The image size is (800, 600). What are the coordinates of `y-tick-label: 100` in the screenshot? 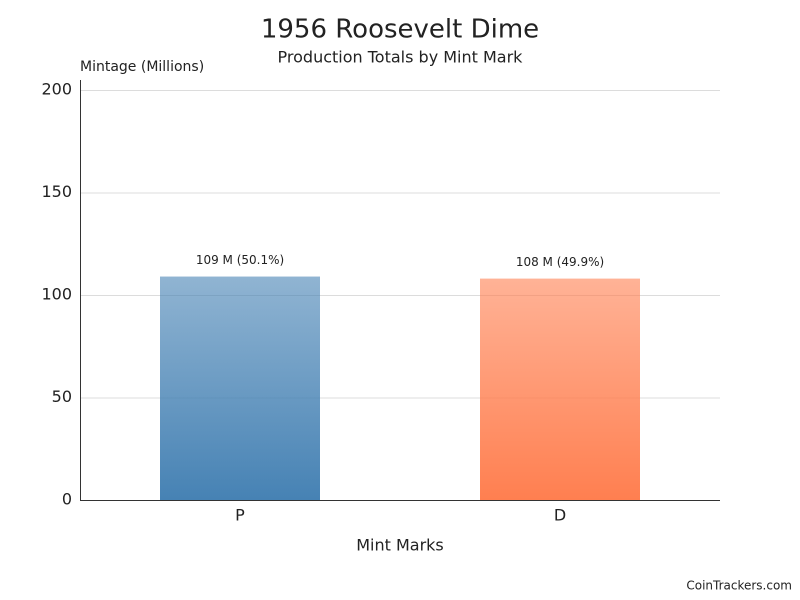 It's located at (56, 294).